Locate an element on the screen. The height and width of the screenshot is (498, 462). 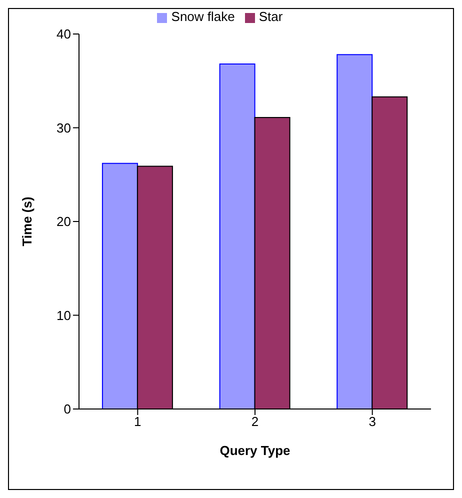
y-tick-label: 10 is located at coordinates (63, 315).